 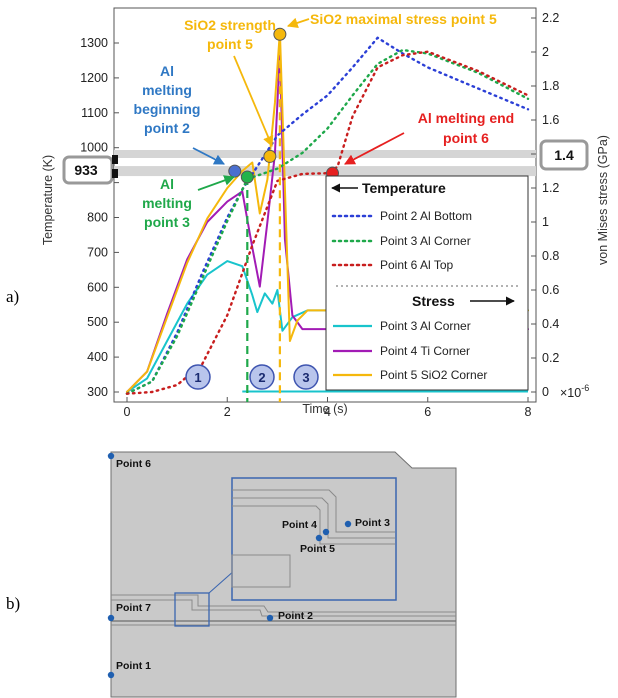 What do you see at coordinates (429, 137) in the screenshot?
I see `annotation-al-melting-end: Al melting end point 6` at bounding box center [429, 137].